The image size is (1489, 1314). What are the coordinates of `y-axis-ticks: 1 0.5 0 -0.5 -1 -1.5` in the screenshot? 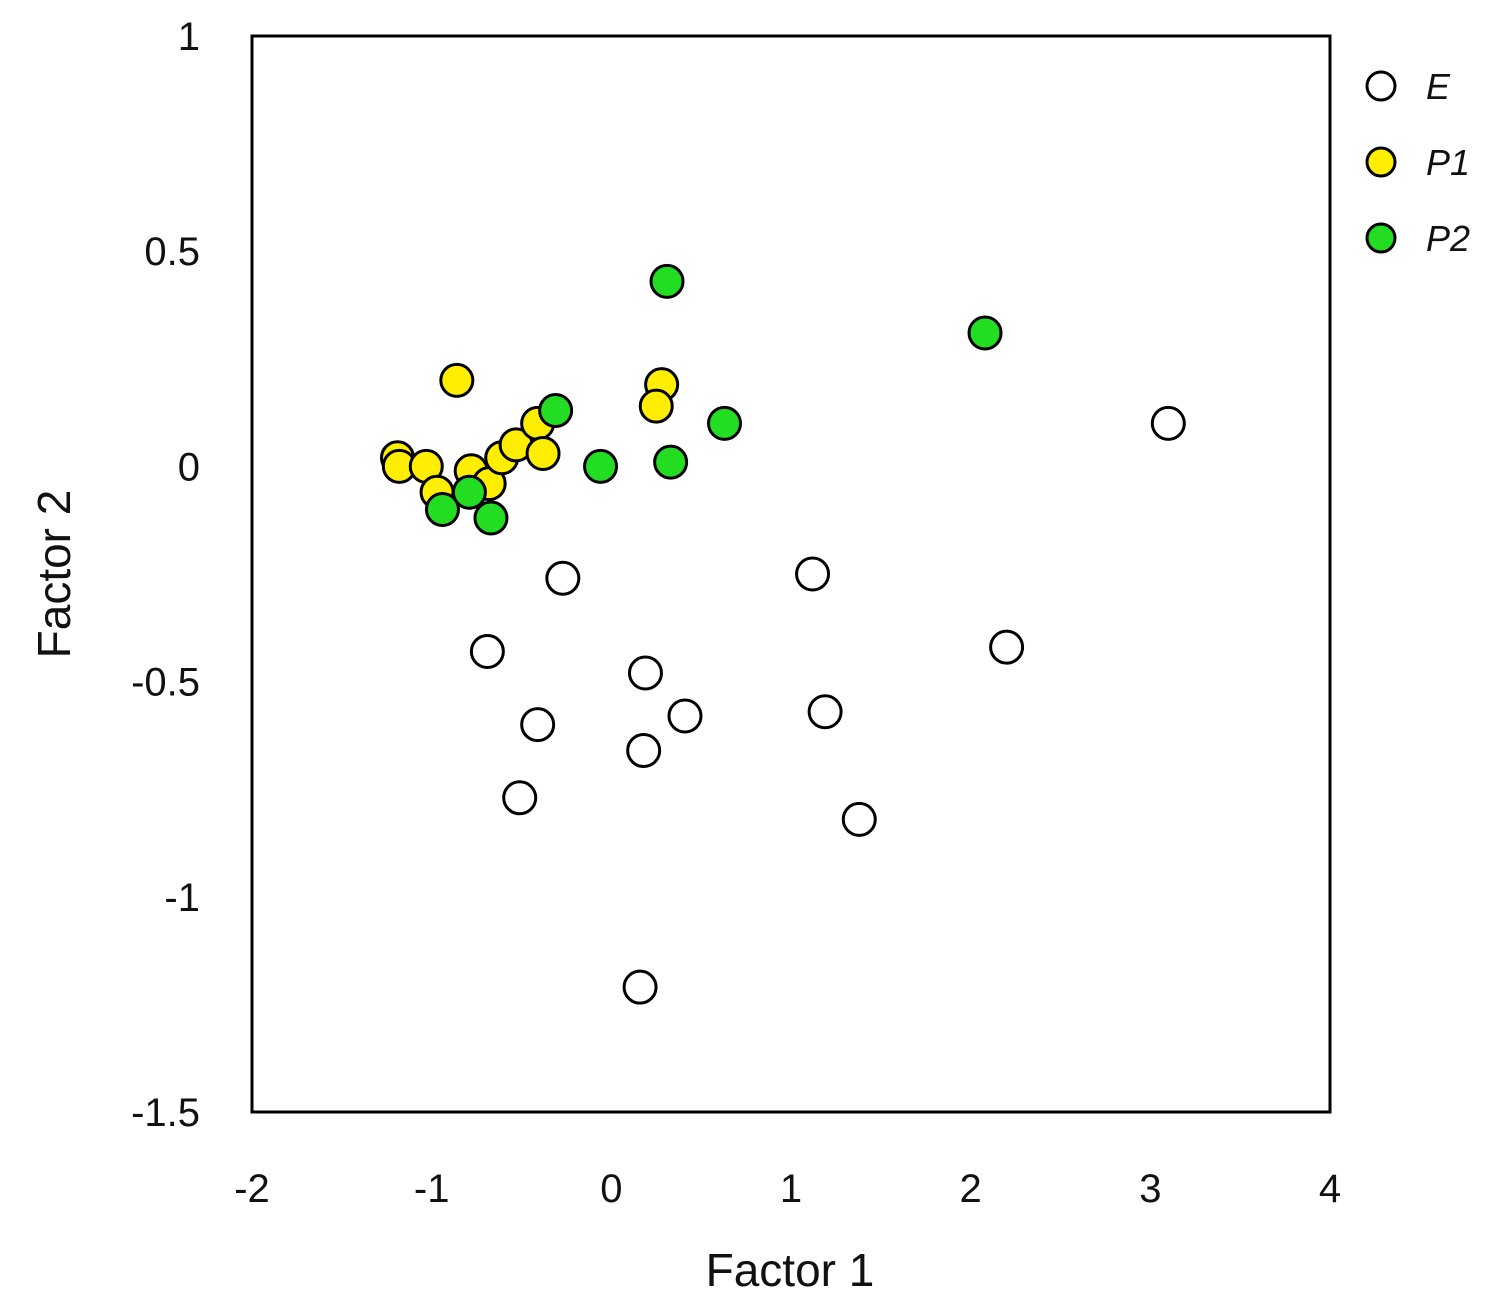 It's located at (165, 575).